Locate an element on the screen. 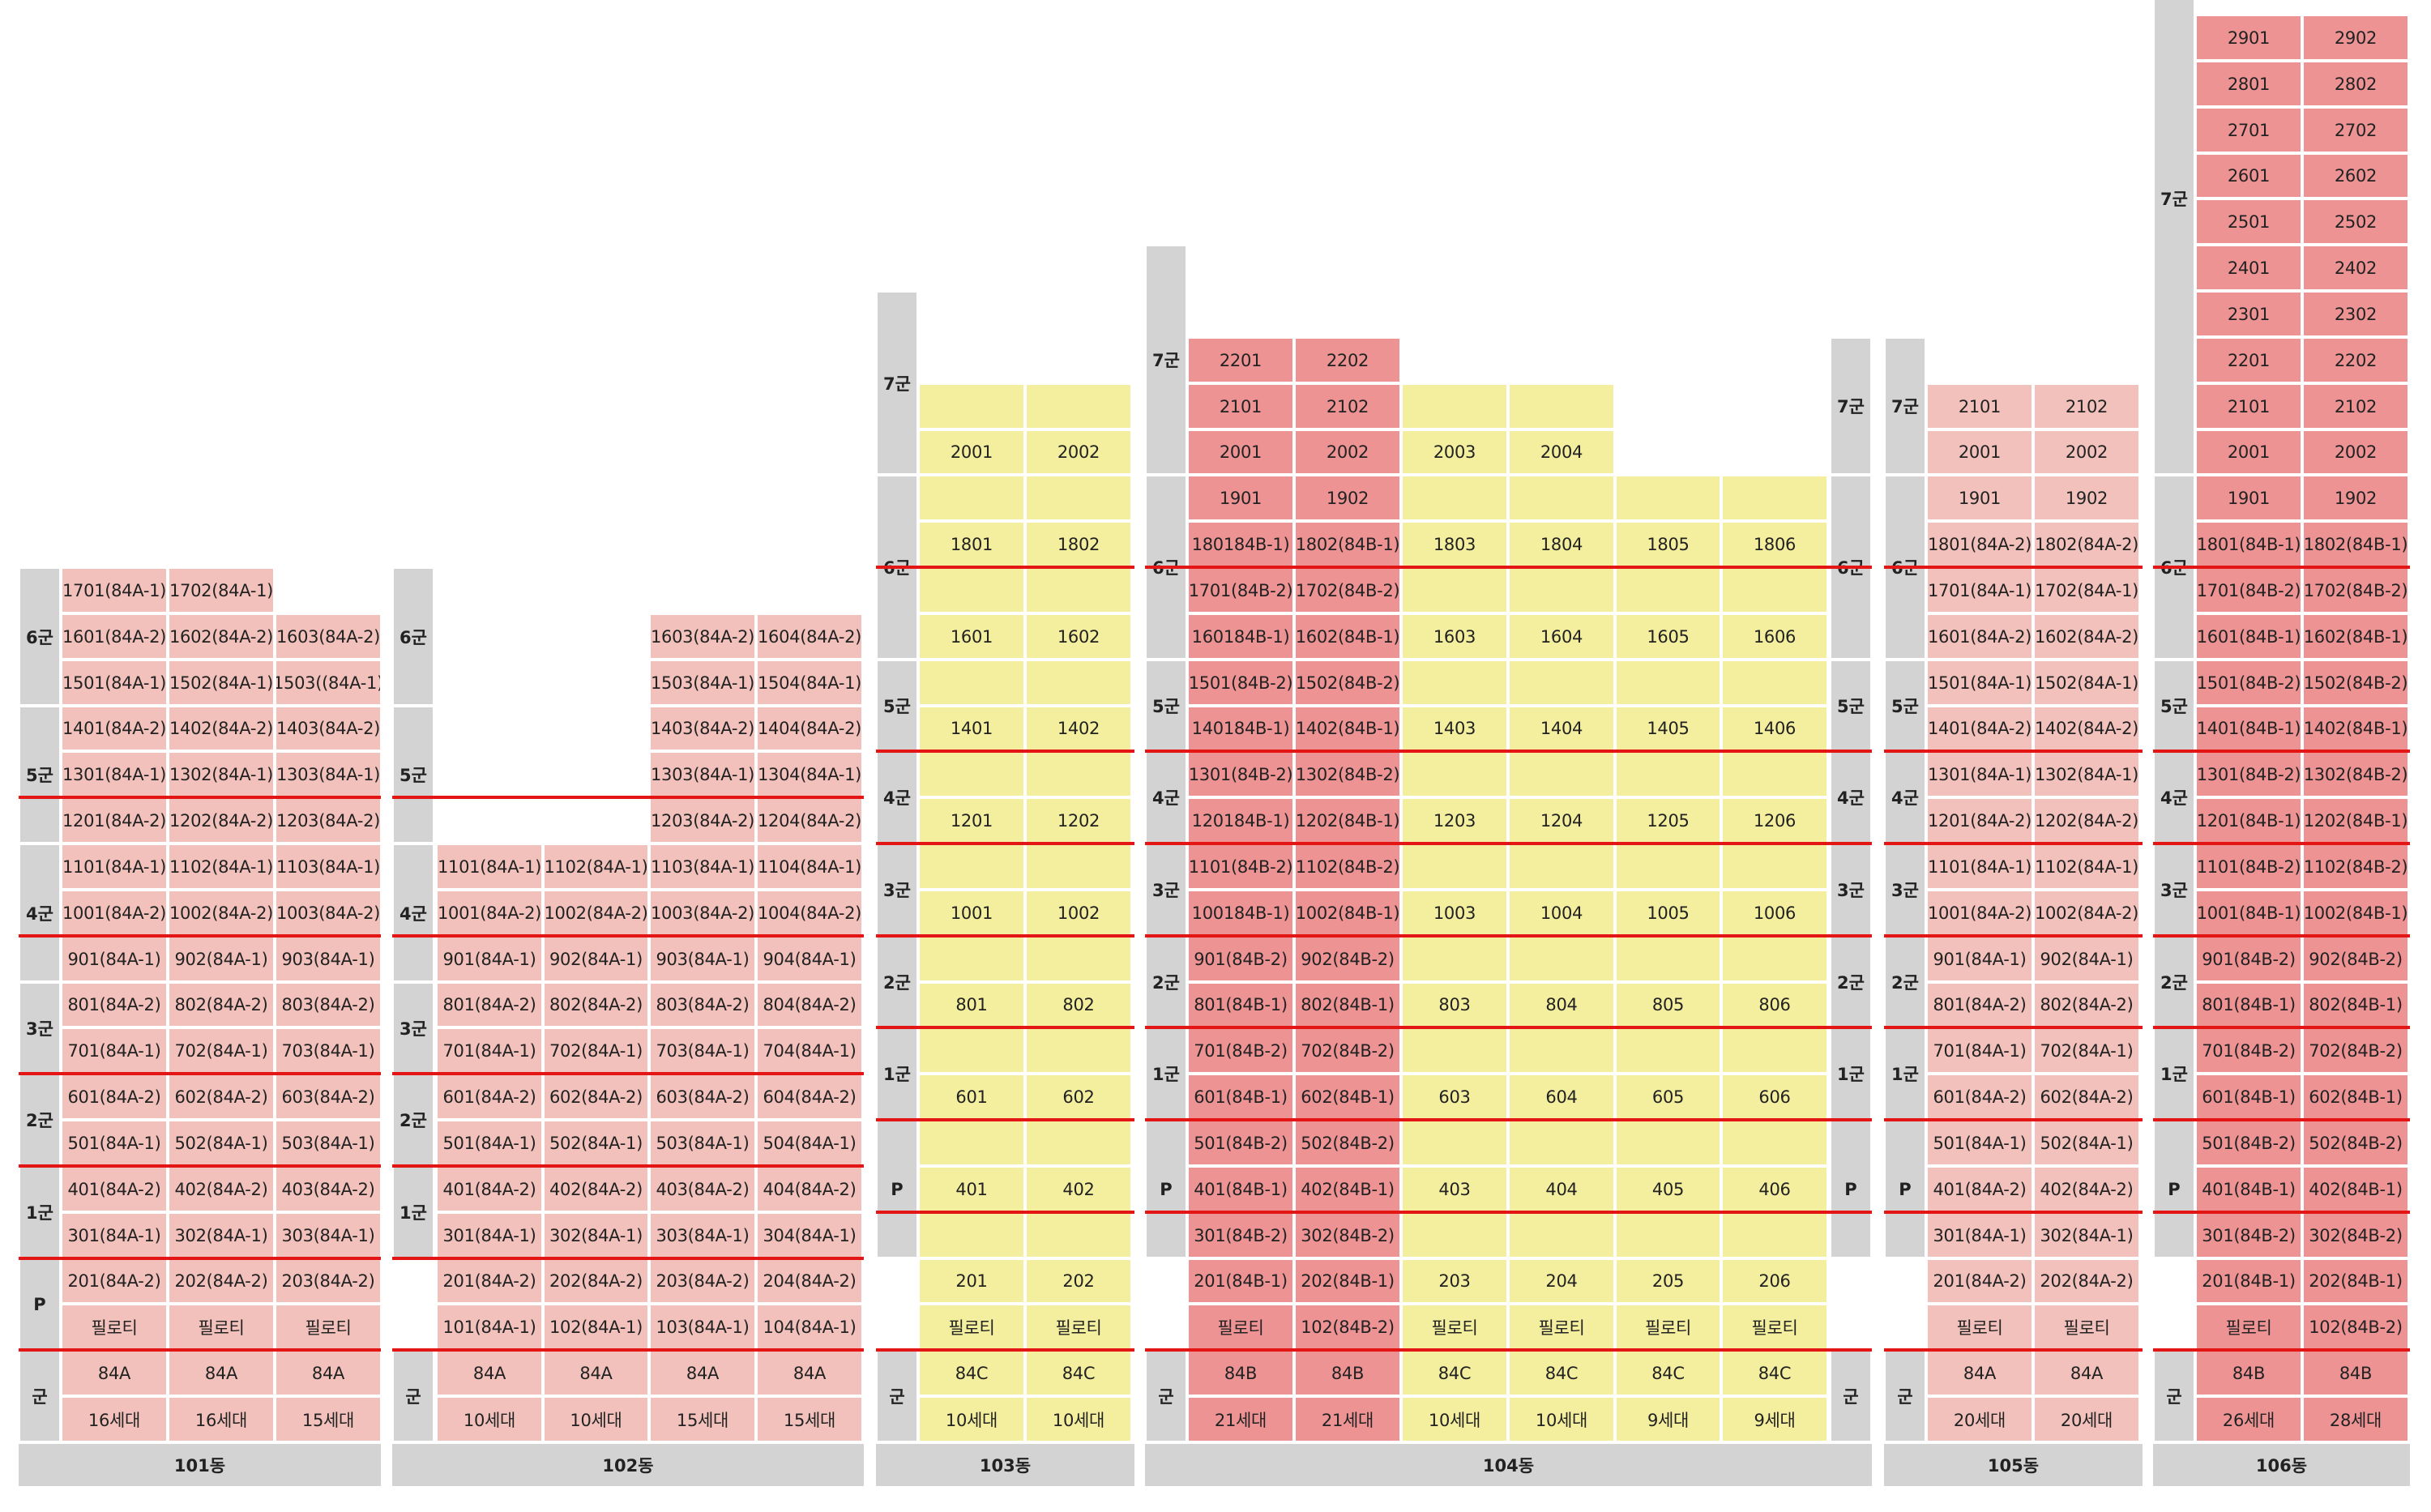 The width and height of the screenshot is (2431, 1512). unit-cell: 1004 is located at coordinates (1561, 913).